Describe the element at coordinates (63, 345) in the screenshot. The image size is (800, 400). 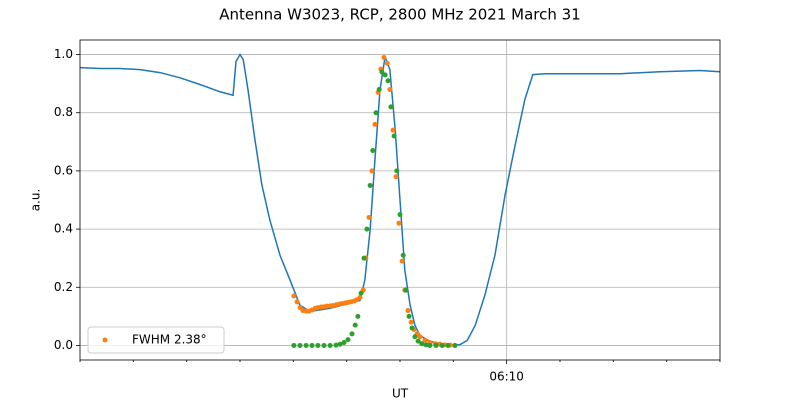
I see `y-tick-label: 0.0` at that location.